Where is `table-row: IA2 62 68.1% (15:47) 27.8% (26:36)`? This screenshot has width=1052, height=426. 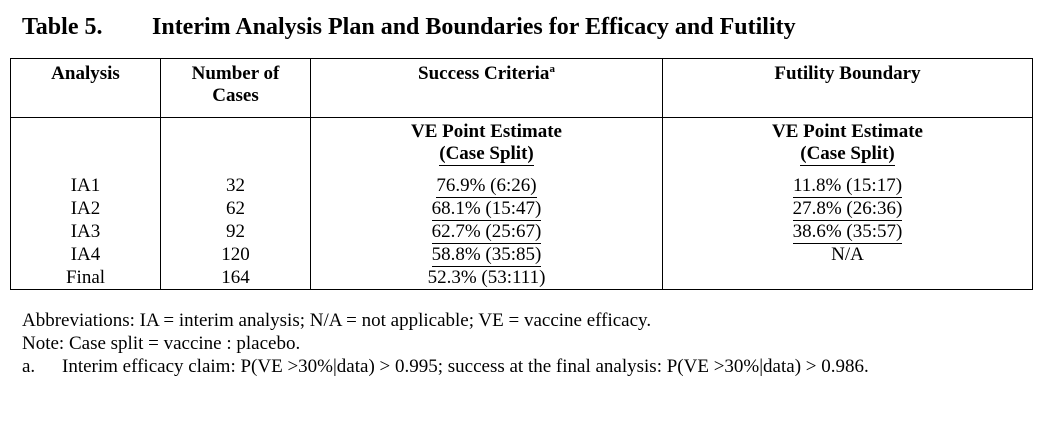 table-row: IA2 62 68.1% (15:47) 27.8% (26:36) is located at coordinates (521, 209).